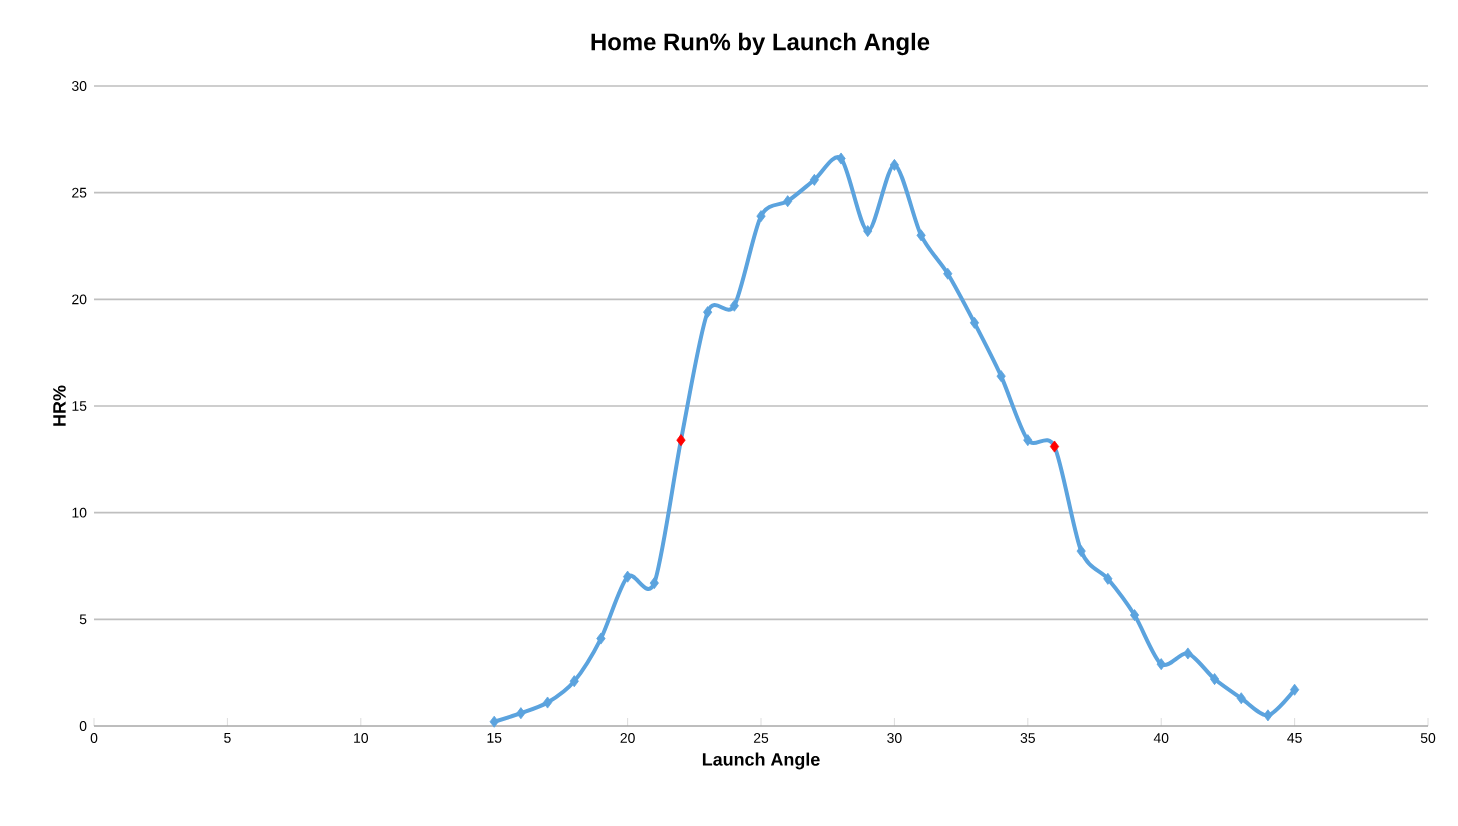 Image resolution: width=1458 pixels, height=826 pixels. I want to click on x-axis-title: Launch Angle, so click(761, 761).